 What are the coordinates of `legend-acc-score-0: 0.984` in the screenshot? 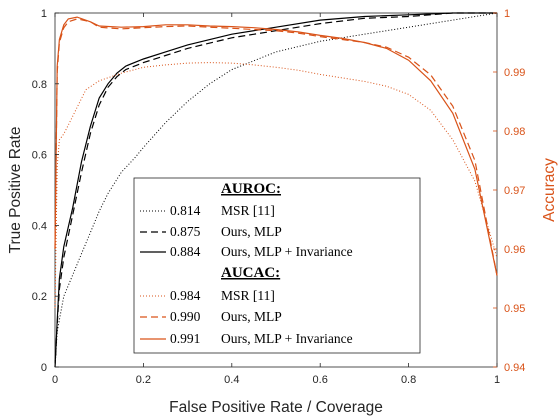 It's located at (185, 295).